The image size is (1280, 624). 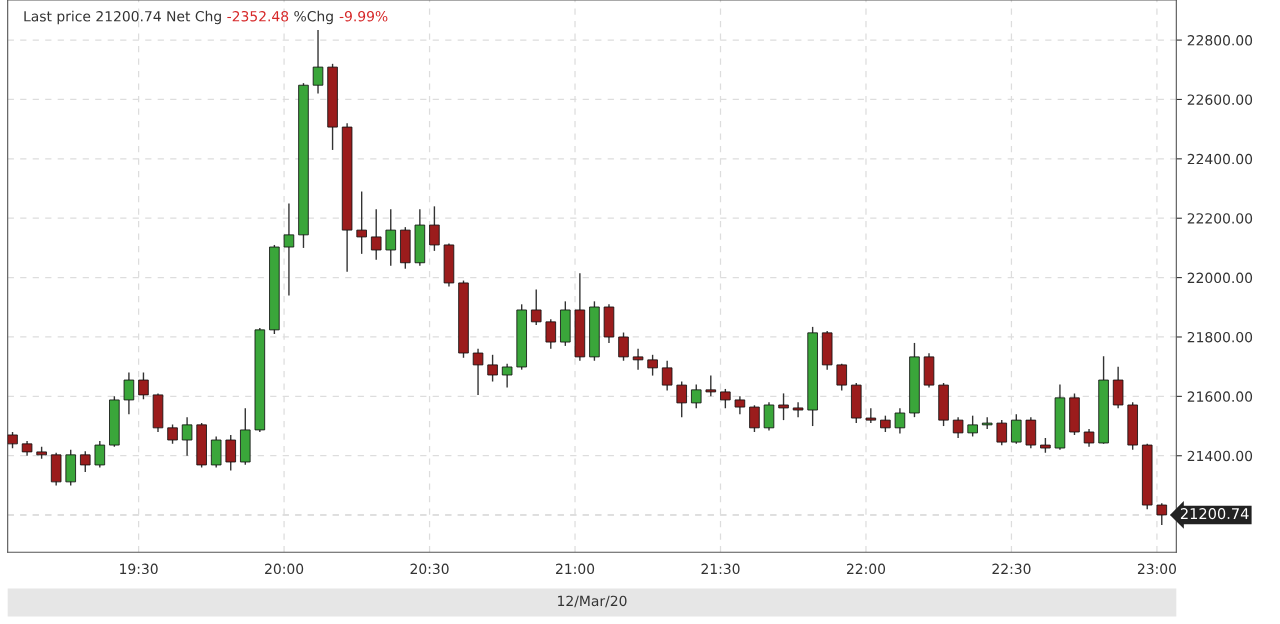 What do you see at coordinates (1220, 99) in the screenshot?
I see `y-tick-label: 22600.00` at bounding box center [1220, 99].